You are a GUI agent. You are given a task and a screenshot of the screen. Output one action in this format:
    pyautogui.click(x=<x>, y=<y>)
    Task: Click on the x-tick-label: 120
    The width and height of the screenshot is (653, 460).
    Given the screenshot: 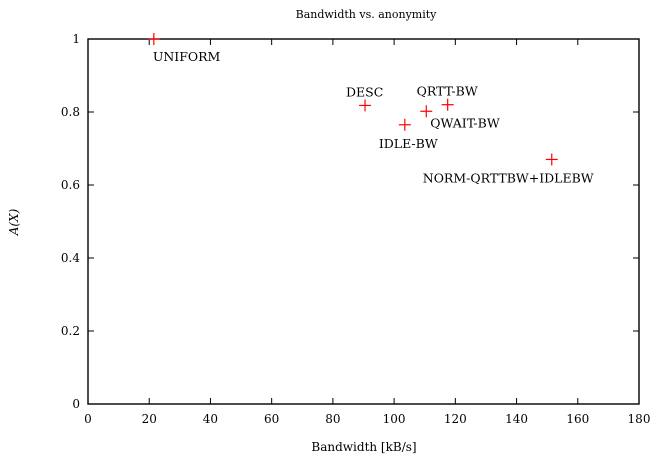 What is the action you would take?
    pyautogui.click(x=455, y=419)
    